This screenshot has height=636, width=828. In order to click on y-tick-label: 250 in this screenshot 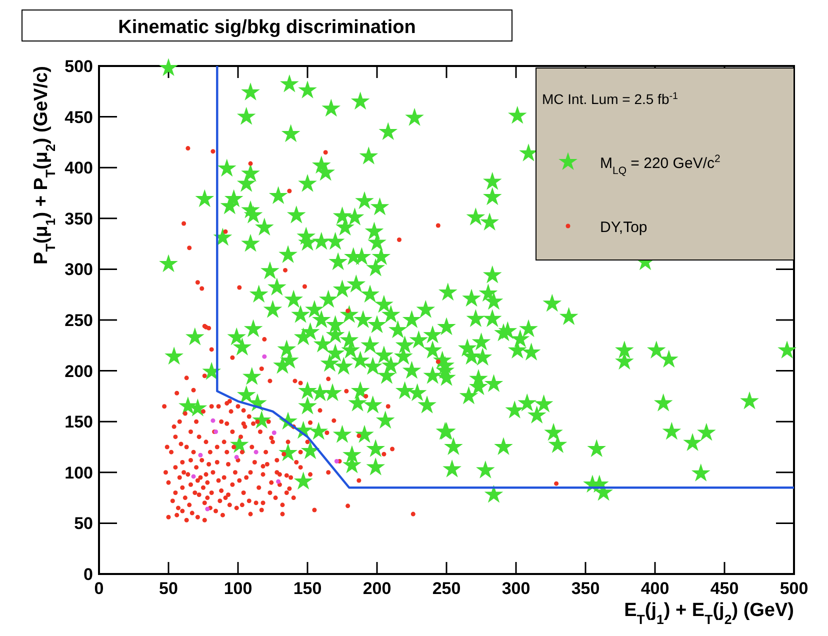, I will do `click(78, 320)`.